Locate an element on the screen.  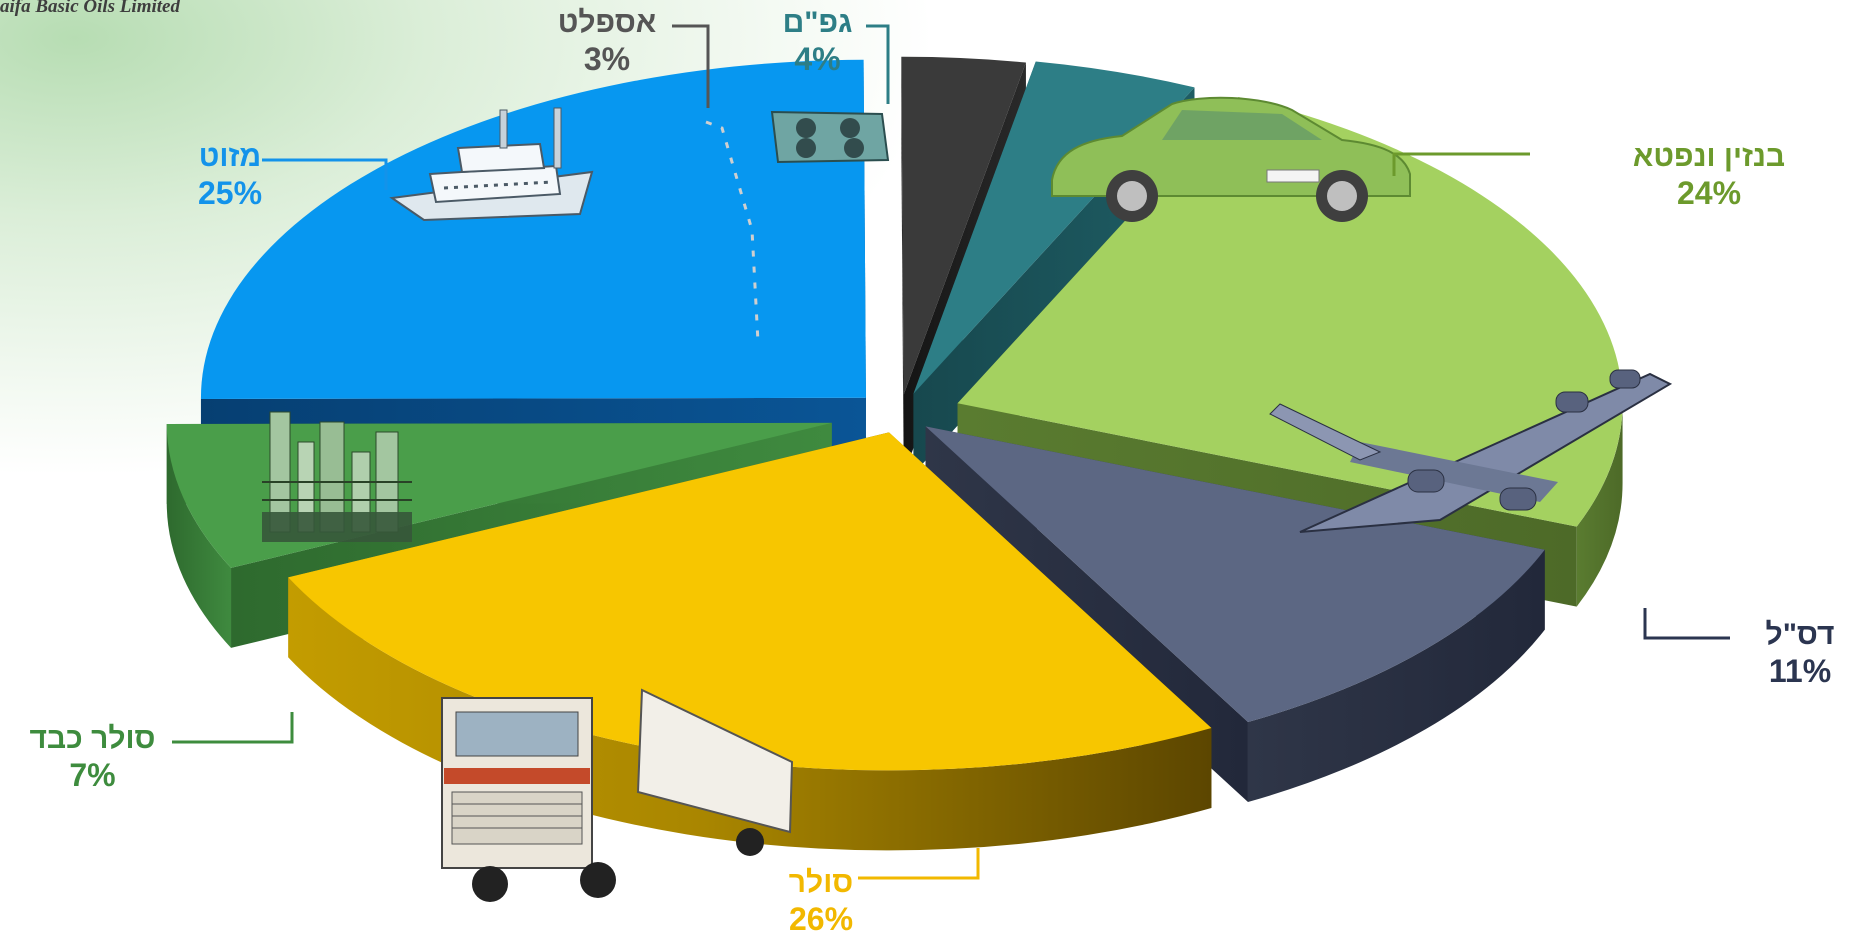
slice-pct-lpg: 4% is located at coordinates (817, 58).